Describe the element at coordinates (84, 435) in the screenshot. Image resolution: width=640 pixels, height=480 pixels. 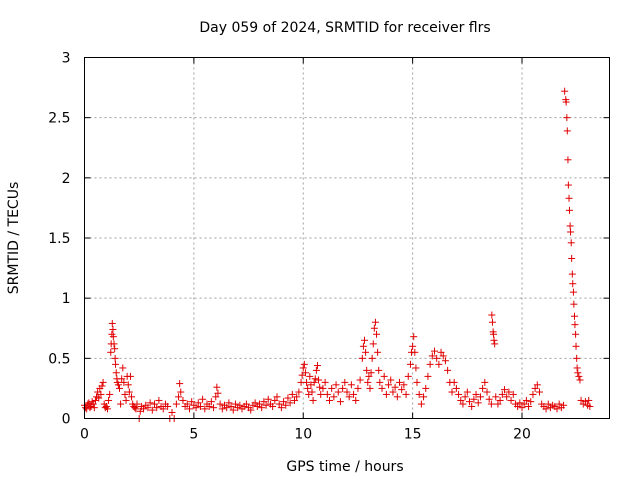
I see `x-tick-label: 0` at that location.